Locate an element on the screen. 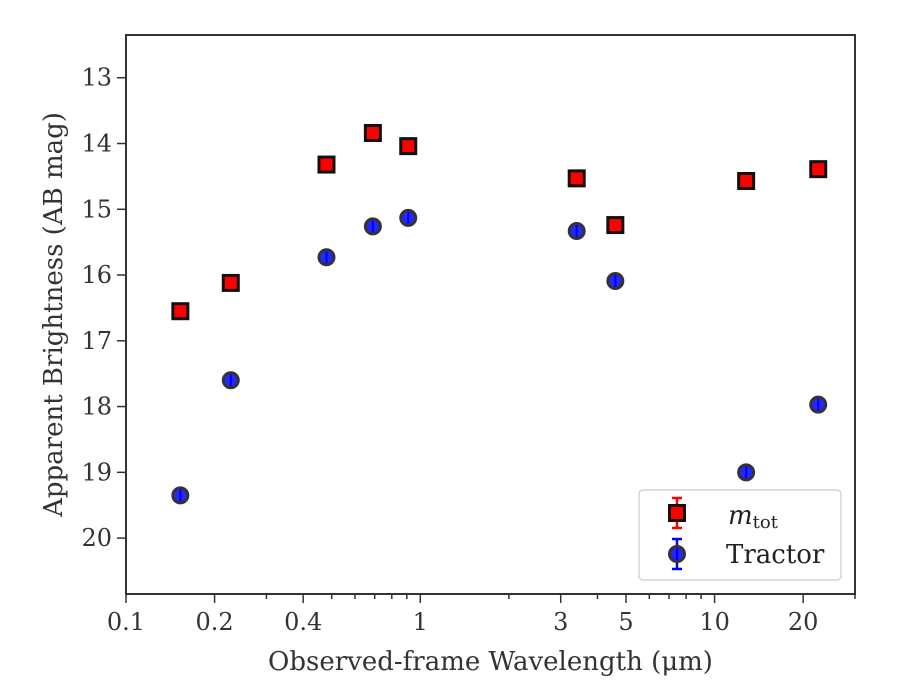 Image resolution: width=900 pixels, height=700 pixels. legend-marker-m-tot is located at coordinates (677, 513).